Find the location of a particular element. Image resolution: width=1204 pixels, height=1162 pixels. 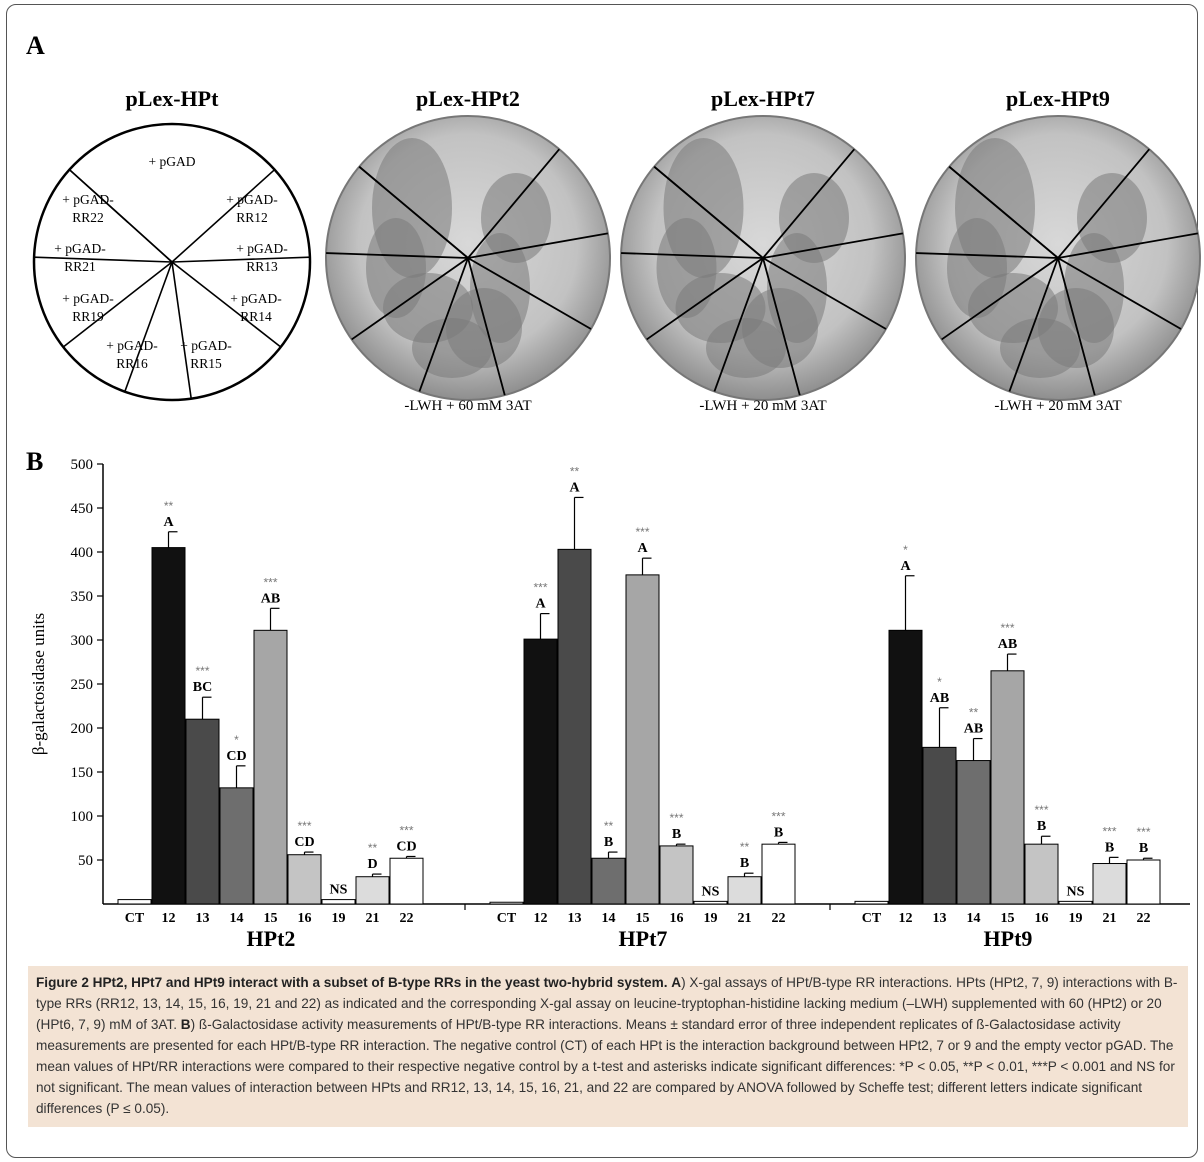

y-tick-label: 450 is located at coordinates (82, 509).